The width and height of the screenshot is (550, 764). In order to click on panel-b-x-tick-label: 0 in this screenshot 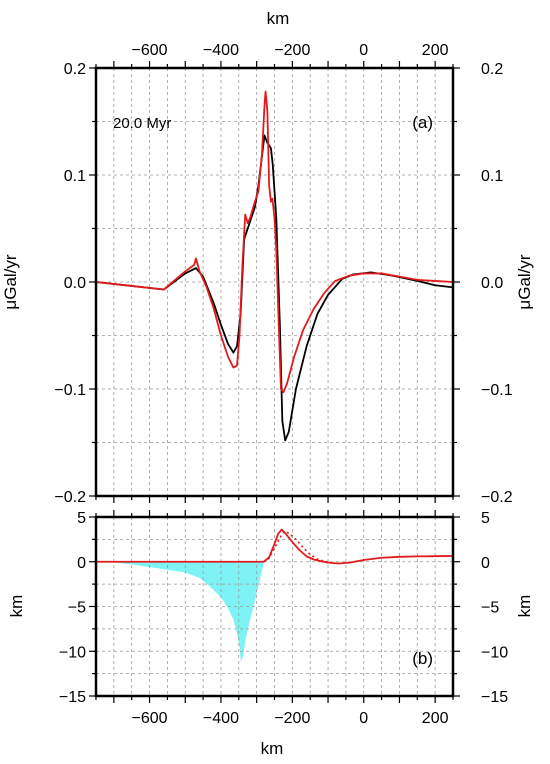, I will do `click(363, 718)`.